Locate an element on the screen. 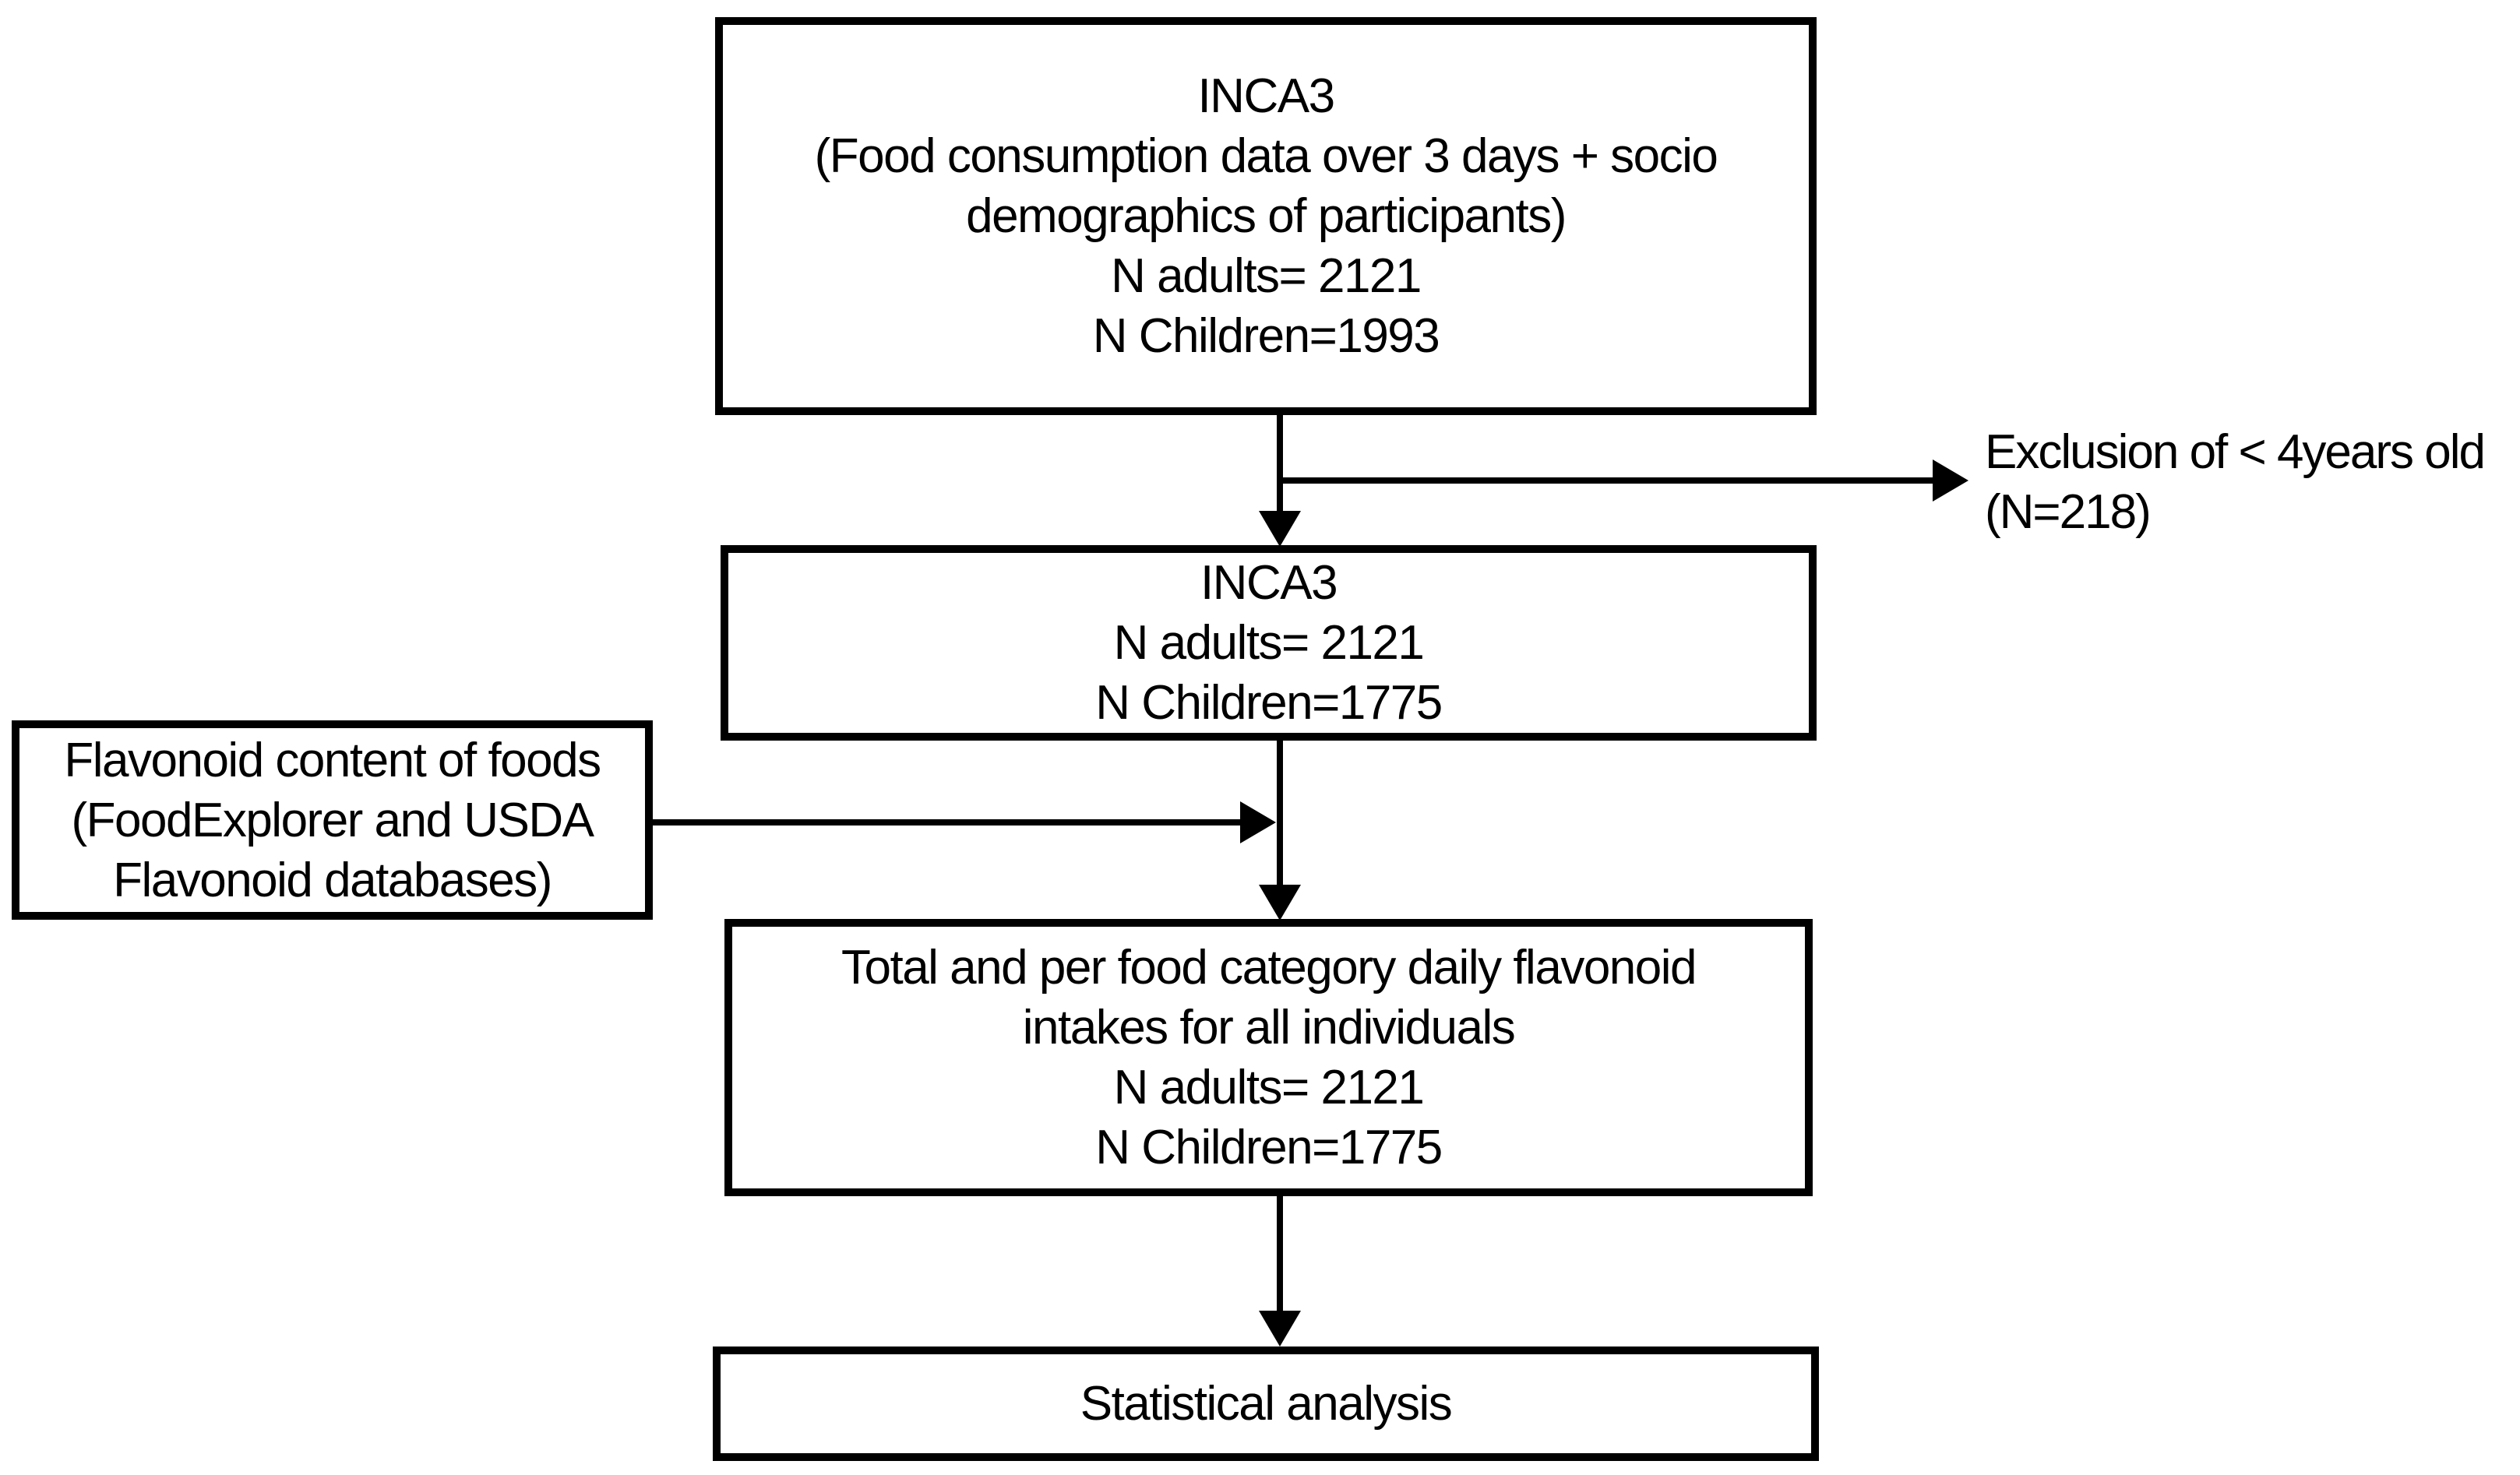 This screenshot has height=1475, width=2520. box-inca3-filtered: INCA3 N adults= 2121 N Children=1775 is located at coordinates (1269, 643).